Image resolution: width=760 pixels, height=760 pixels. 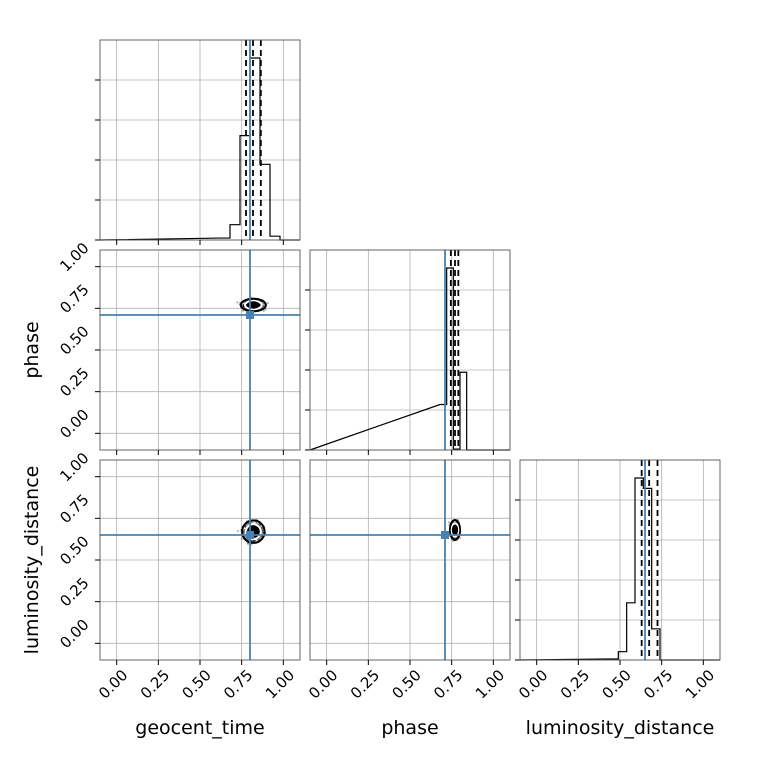 What do you see at coordinates (409, 728) in the screenshot?
I see `xlabel-phase: phase` at bounding box center [409, 728].